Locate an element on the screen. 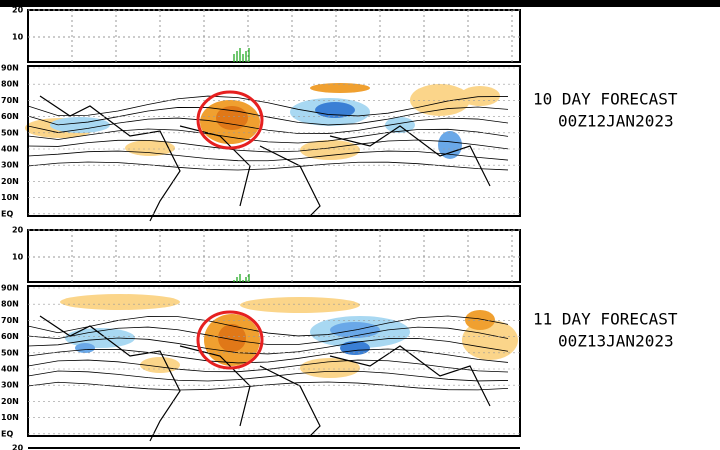 The width and height of the screenshot is (720, 450). forecast-label: 11 DAY FORECAST is located at coordinates (605, 319).